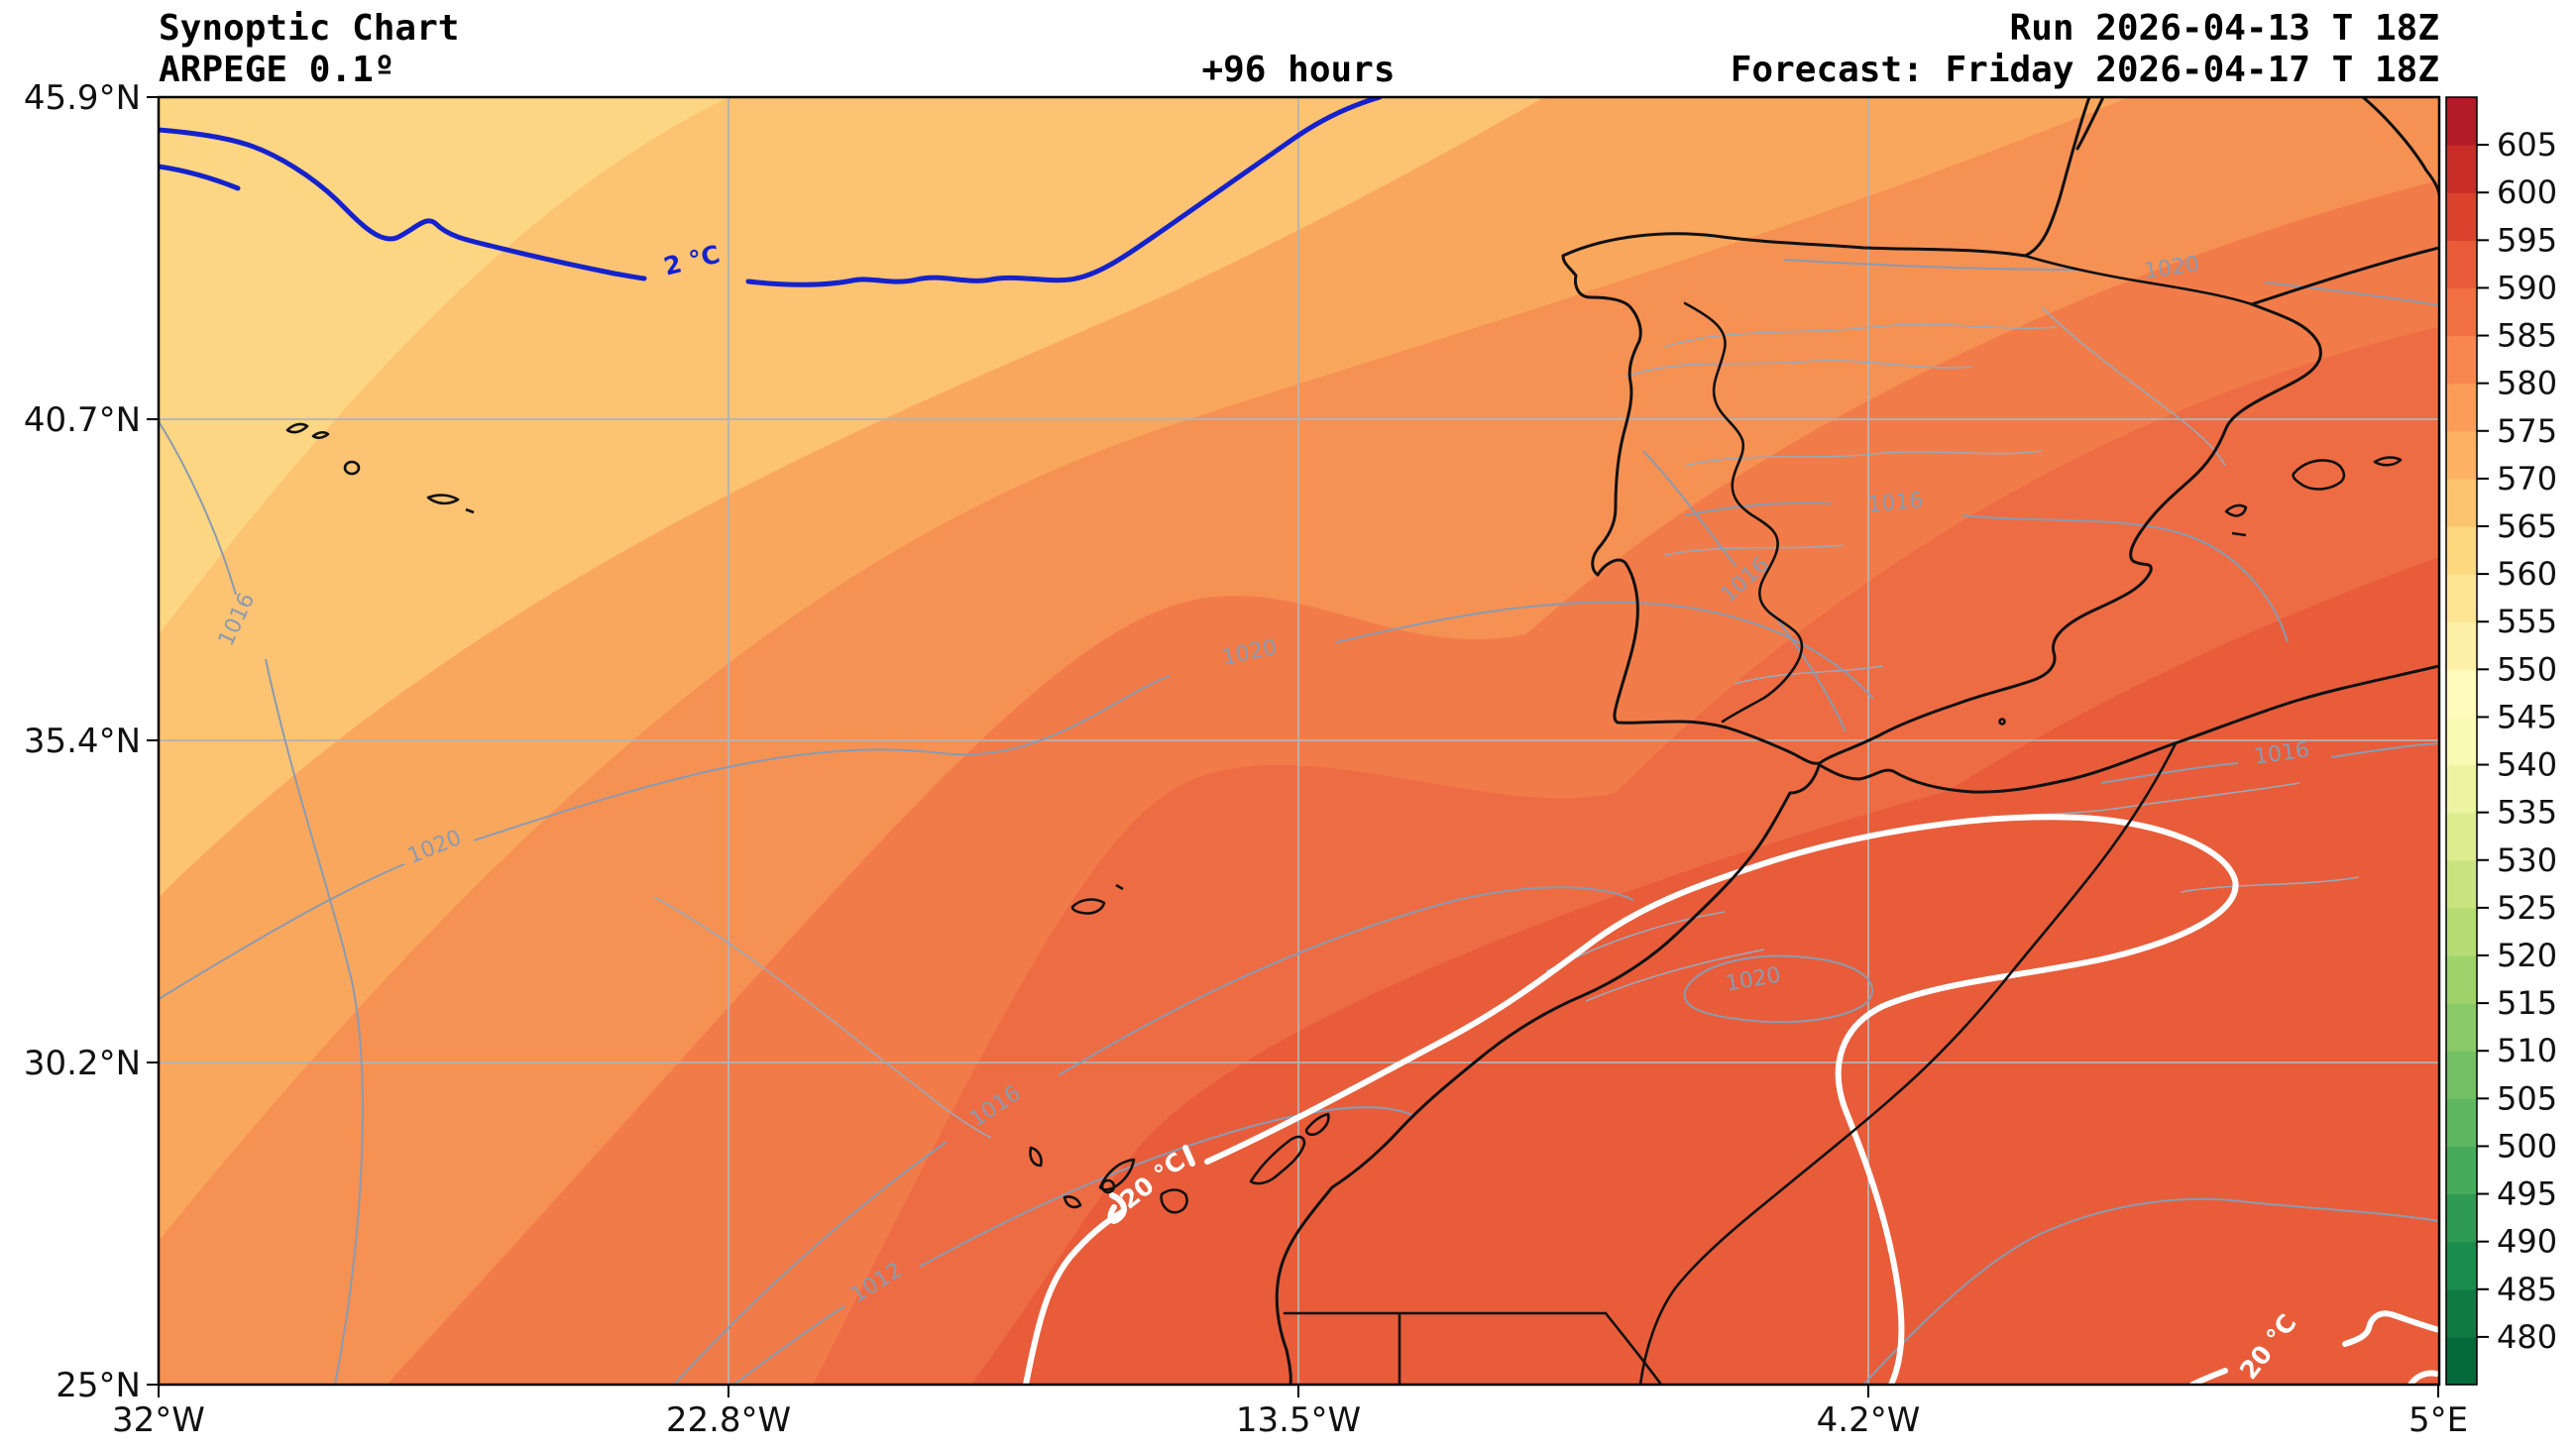  What do you see at coordinates (1179, 1163) in the screenshot?
I see `canary-islands` at bounding box center [1179, 1163].